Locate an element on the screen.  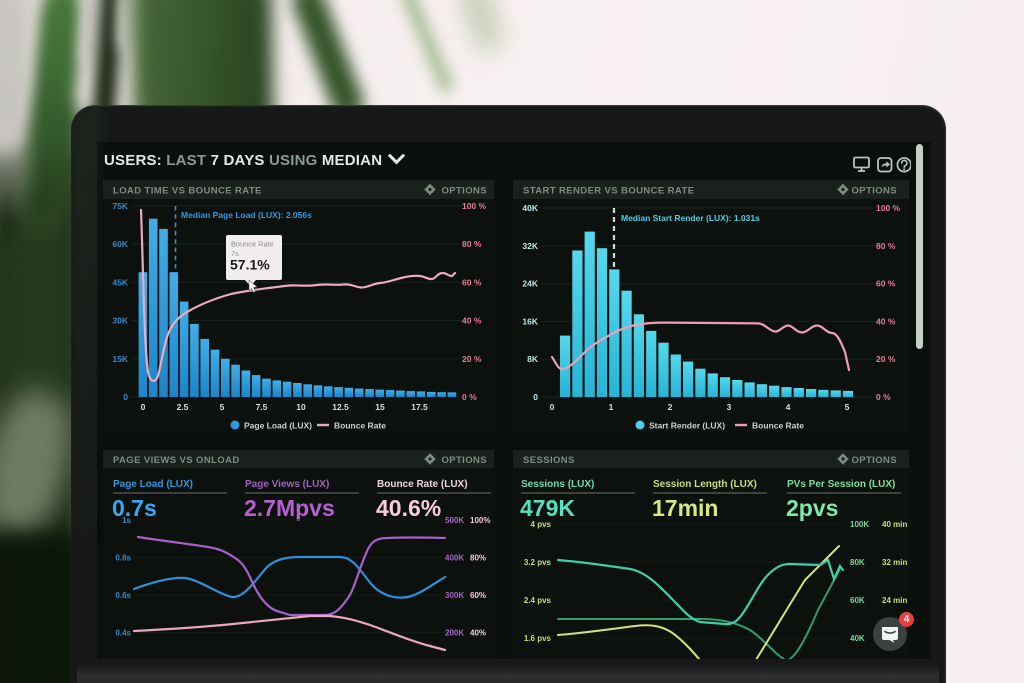
svg-text: 80% is located at coordinates (478, 558).